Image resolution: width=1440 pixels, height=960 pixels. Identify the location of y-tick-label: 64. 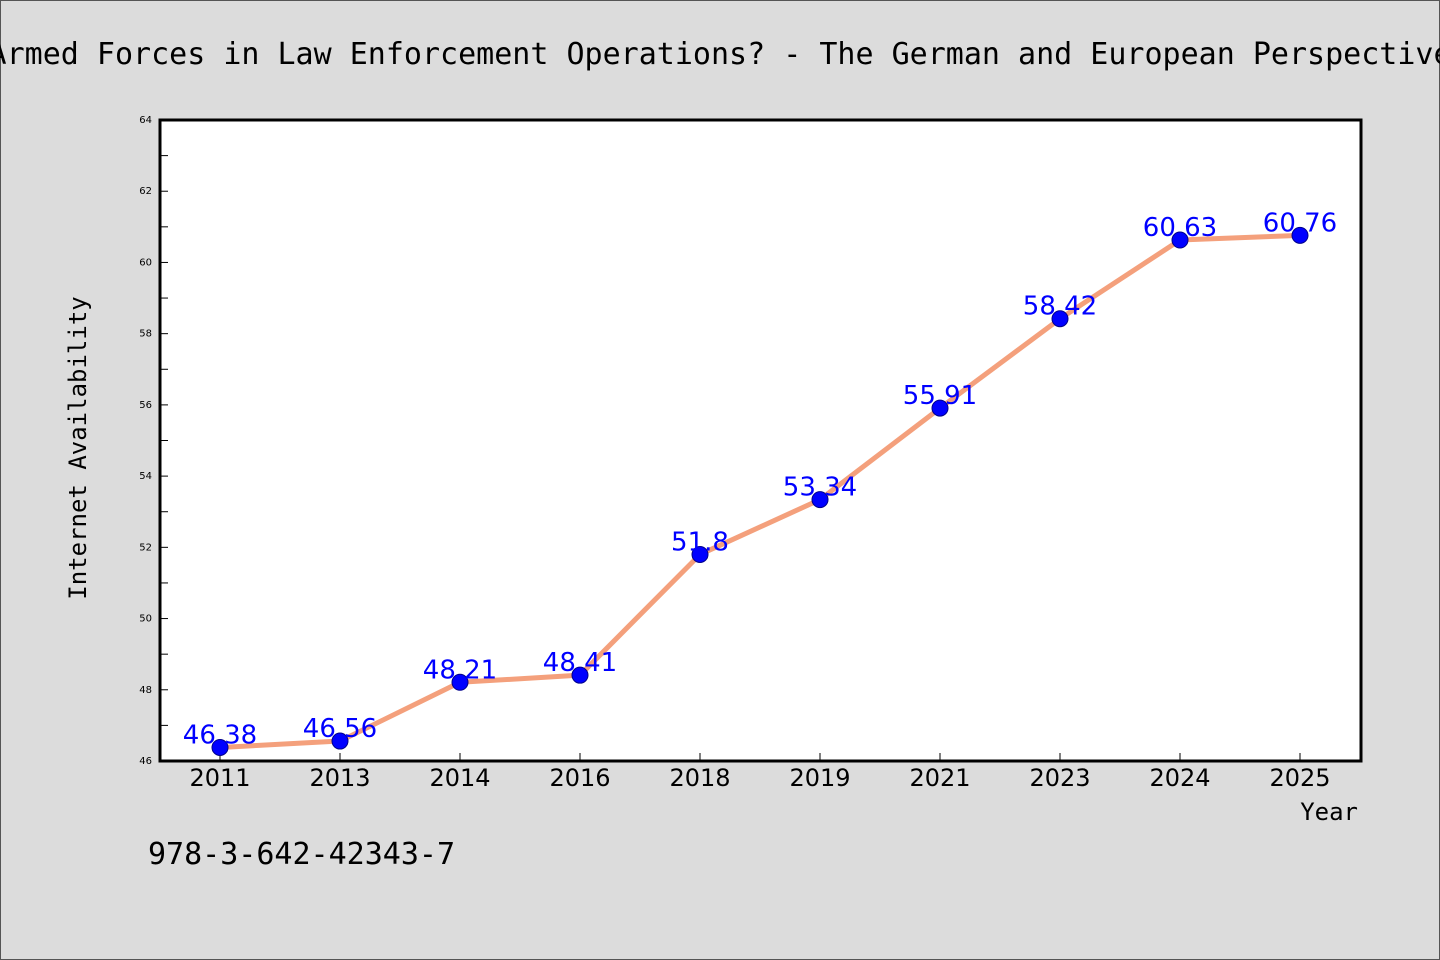
(145, 120).